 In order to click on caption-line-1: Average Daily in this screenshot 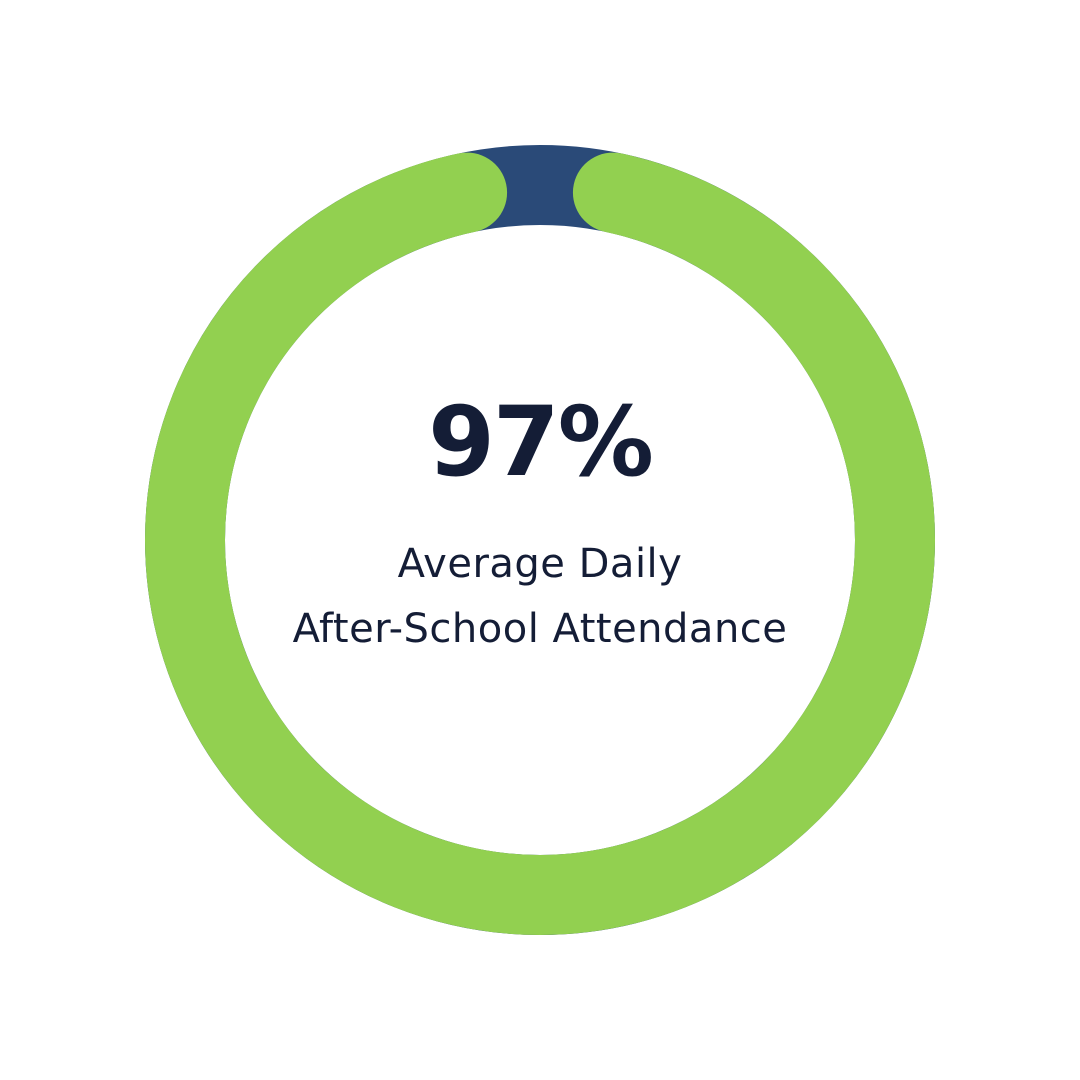, I will do `click(540, 564)`.